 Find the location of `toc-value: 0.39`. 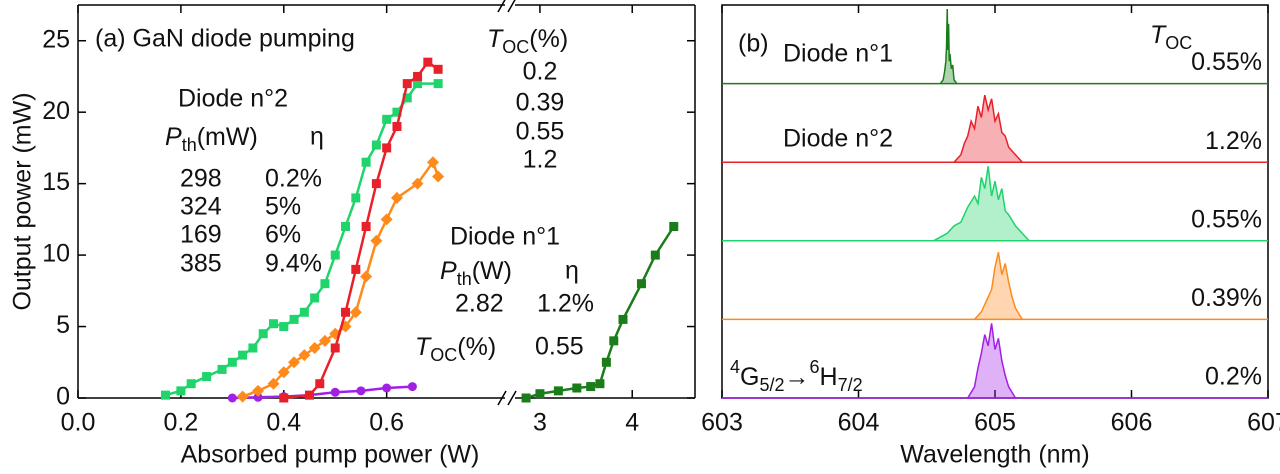

toc-value: 0.39 is located at coordinates (540, 103).